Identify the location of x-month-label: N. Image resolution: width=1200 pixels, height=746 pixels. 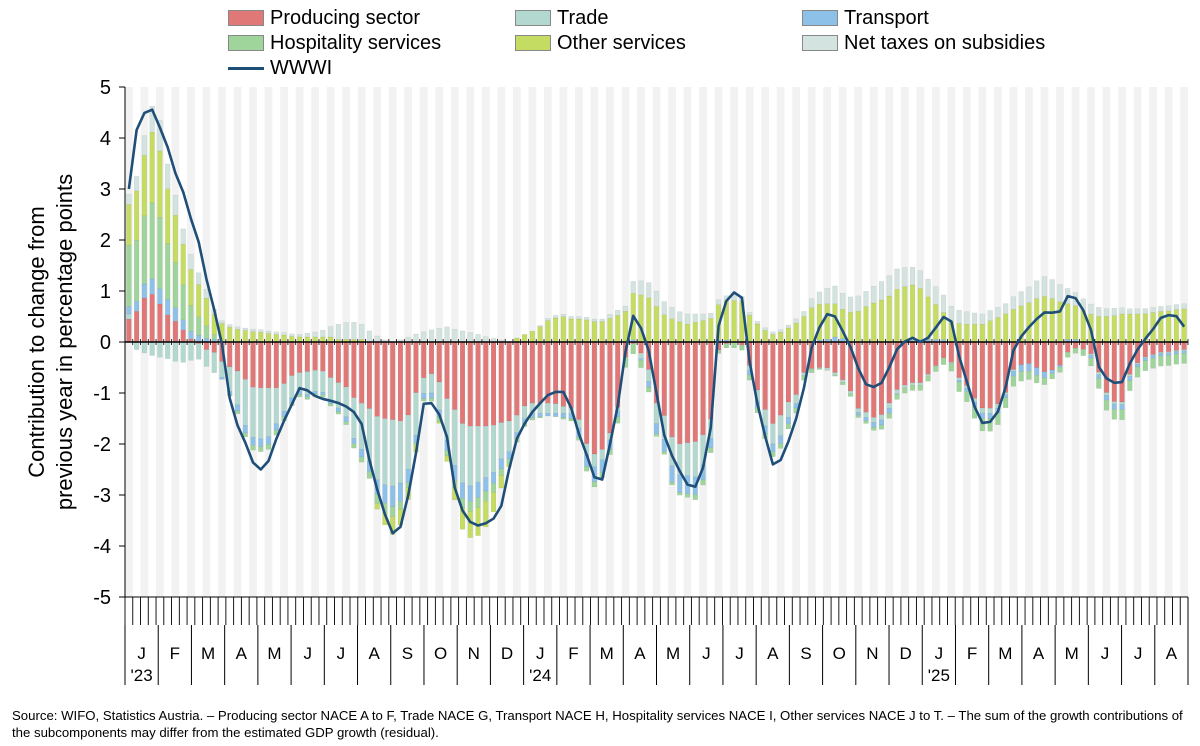
(872, 653).